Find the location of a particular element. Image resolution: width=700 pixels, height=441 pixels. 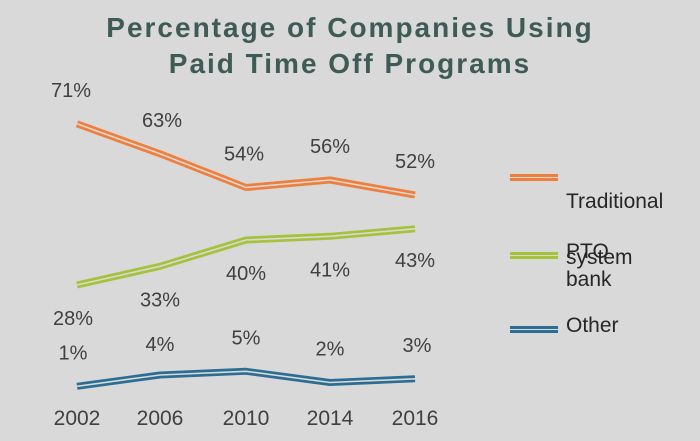

legend-label-traditional-line-1: Traditional is located at coordinates (615, 201).